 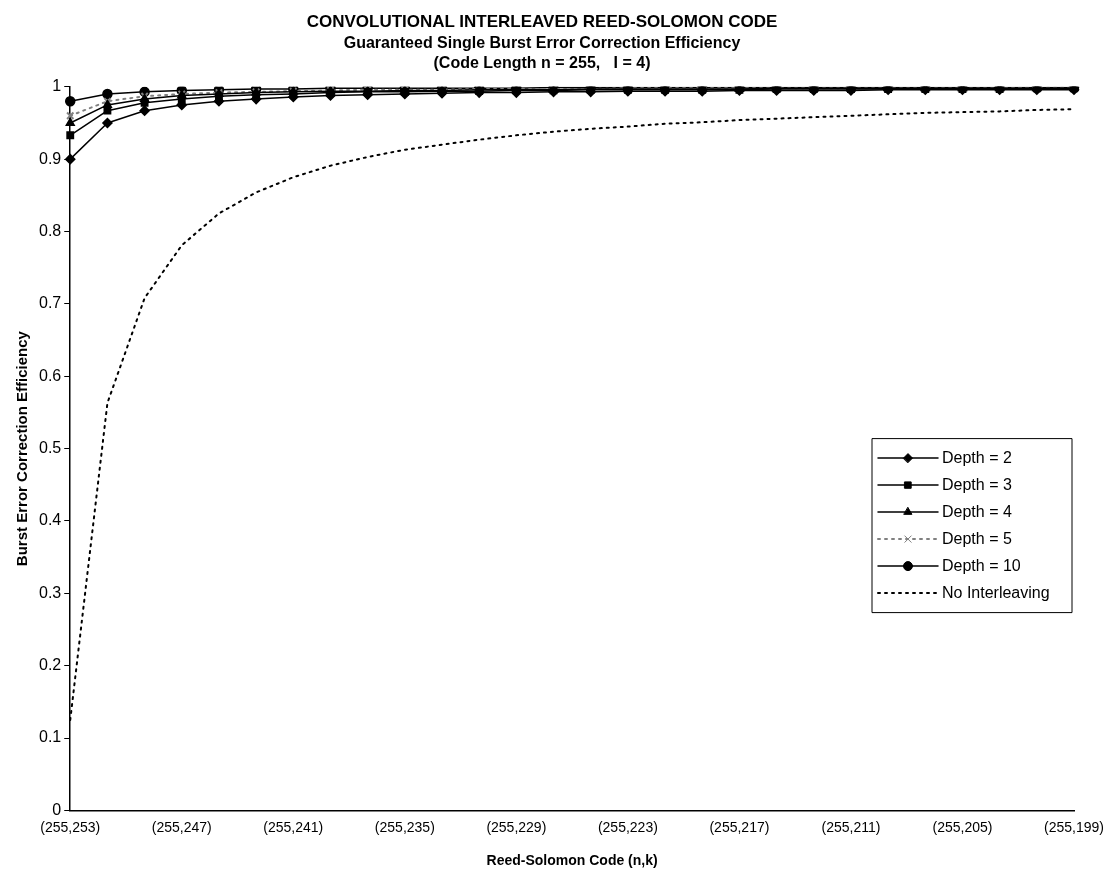 What do you see at coordinates (50, 375) in the screenshot?
I see `y-tick-label: 0.6` at bounding box center [50, 375].